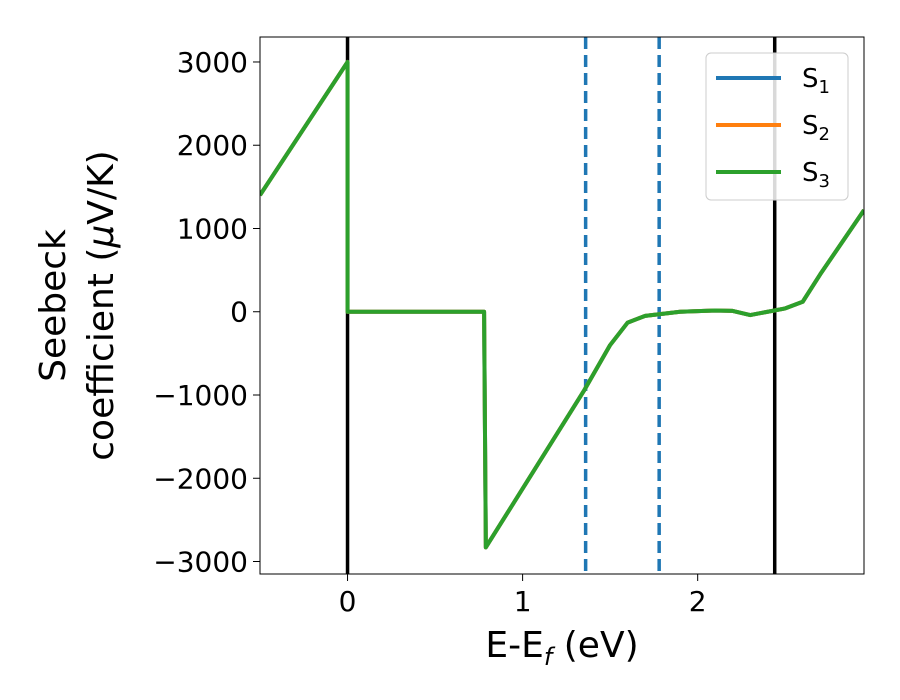  Describe the element at coordinates (77, 305) in the screenshot. I see `y-axis-label: Seebeck coefficient (μV/K)` at that location.